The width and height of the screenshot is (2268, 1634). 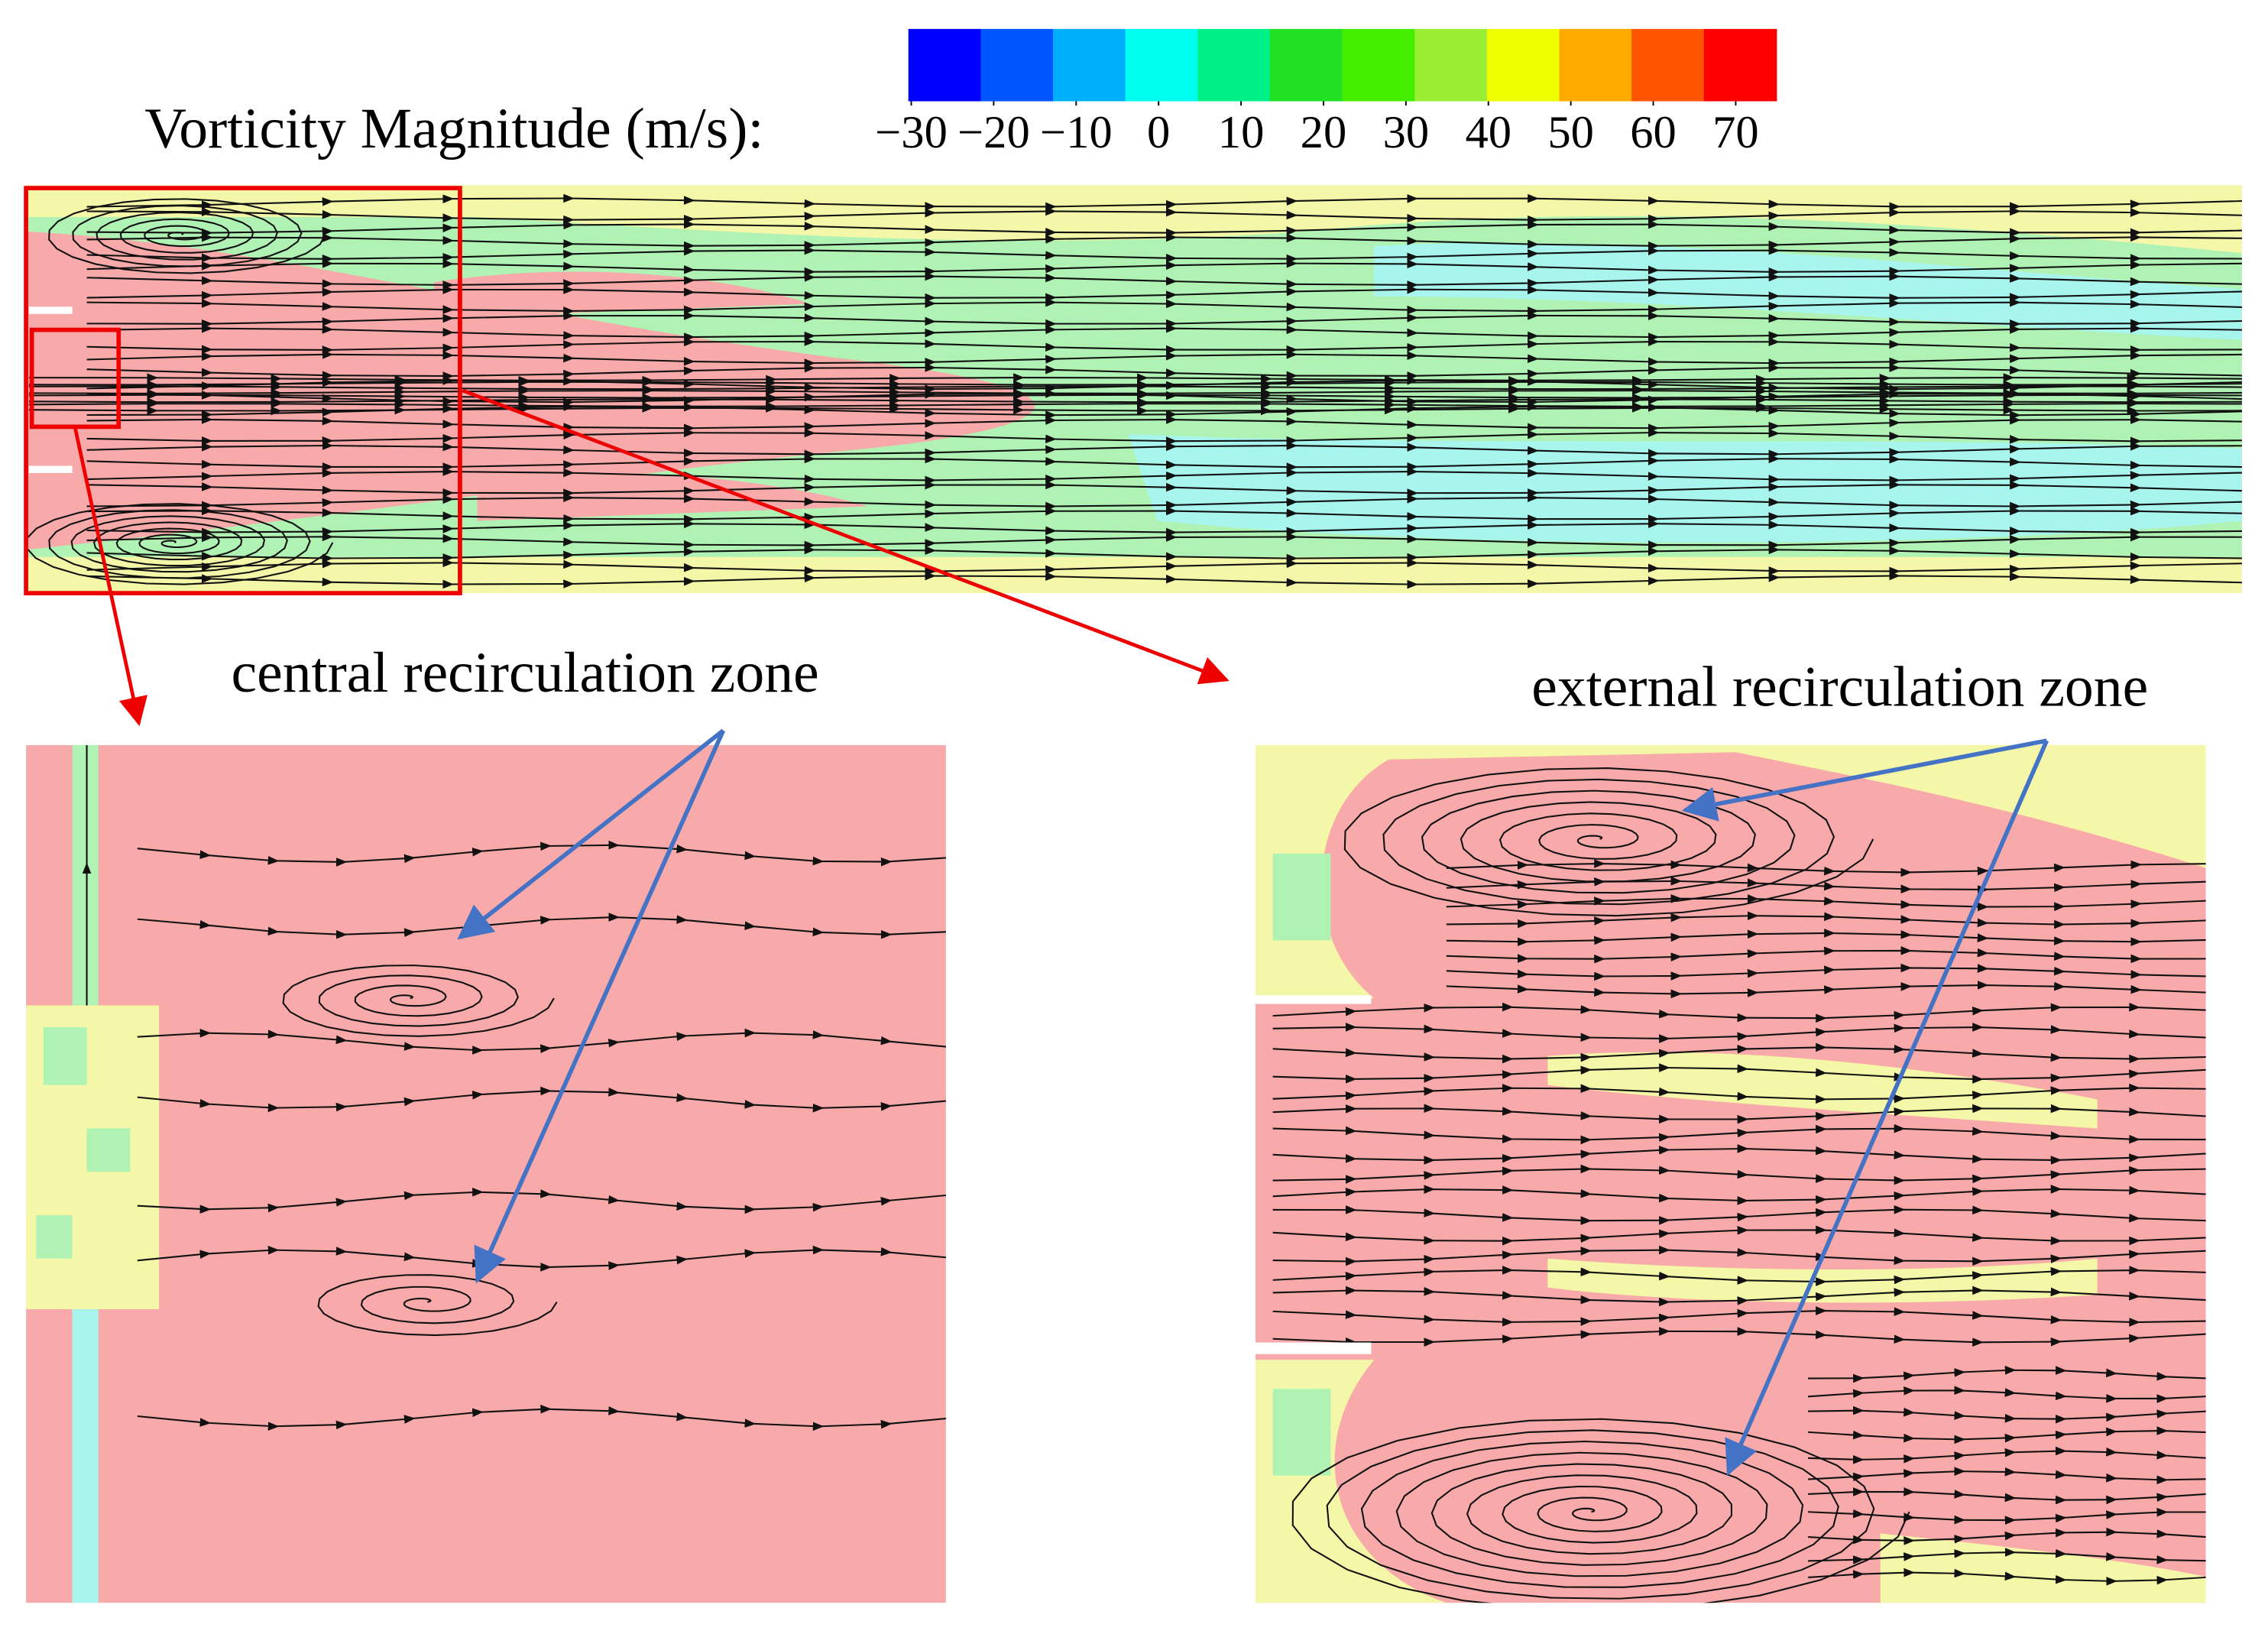 What do you see at coordinates (1158, 132) in the screenshot?
I see `colorbar-tick-label: 0` at bounding box center [1158, 132].